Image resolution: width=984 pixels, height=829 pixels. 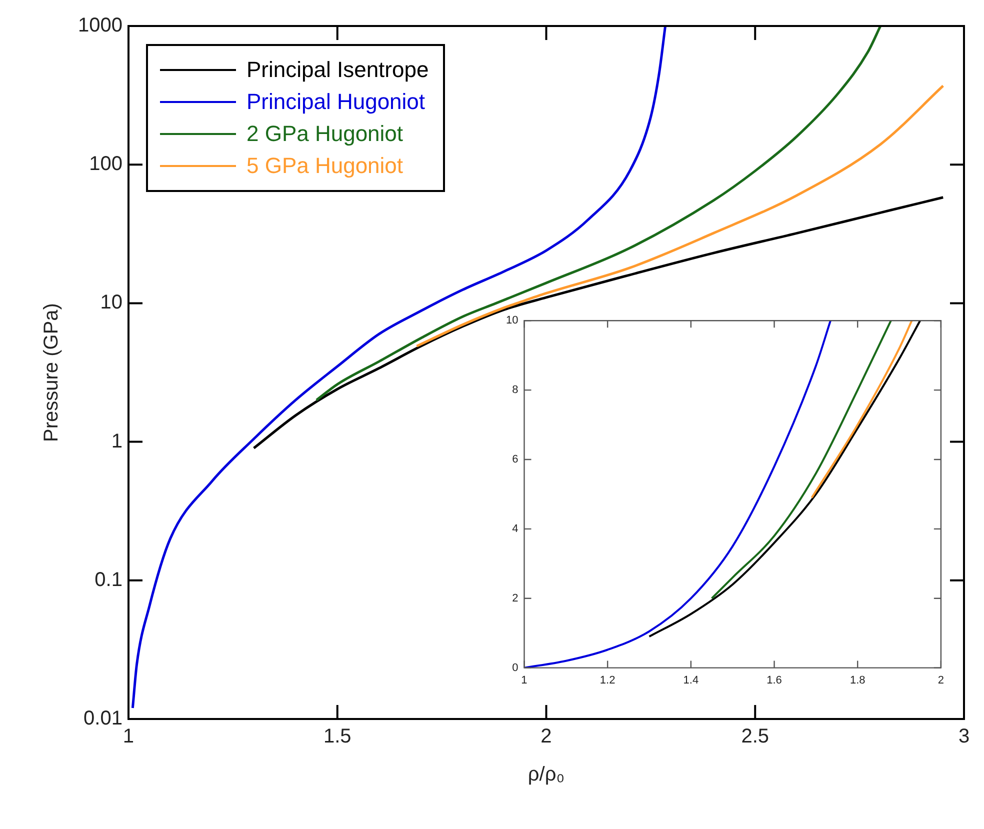 What do you see at coordinates (100, 25) in the screenshot?
I see `y-tick-label: 1000` at bounding box center [100, 25].